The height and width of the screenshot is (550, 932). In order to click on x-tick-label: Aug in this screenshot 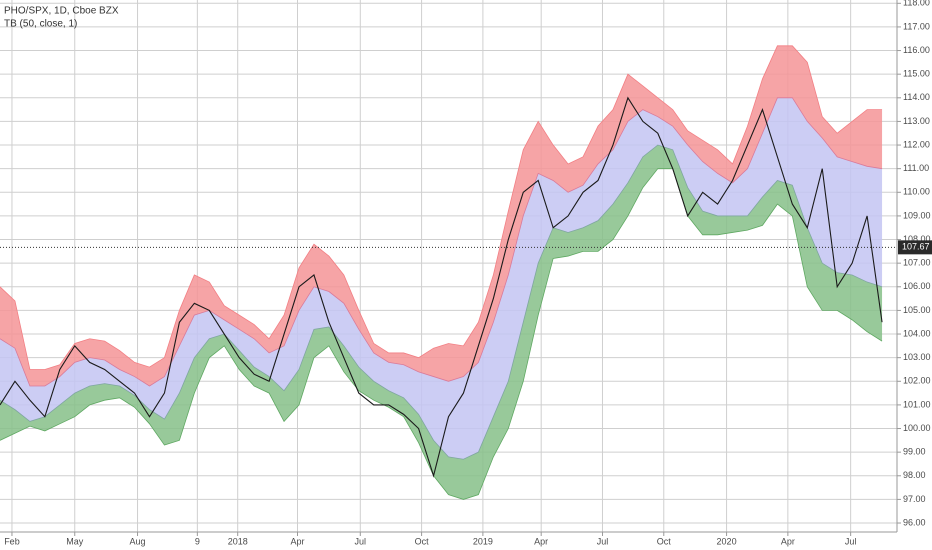, I will do `click(138, 541)`.